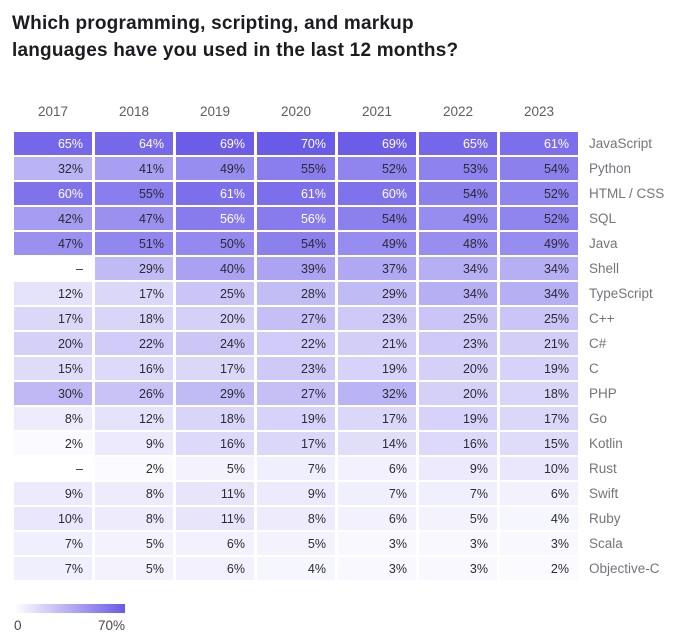  What do you see at coordinates (296, 168) in the screenshot?
I see `heatmap-cell: 55%` at bounding box center [296, 168].